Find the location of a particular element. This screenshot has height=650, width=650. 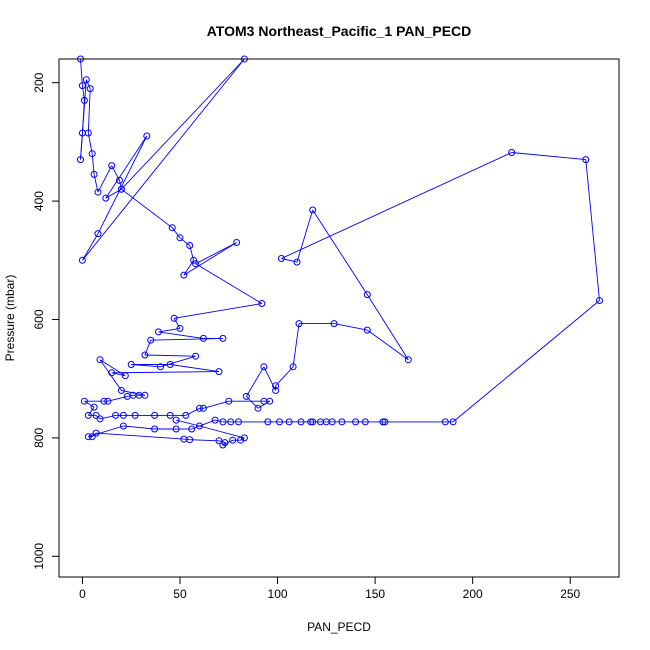

x-tick-label: 200 is located at coordinates (473, 594).